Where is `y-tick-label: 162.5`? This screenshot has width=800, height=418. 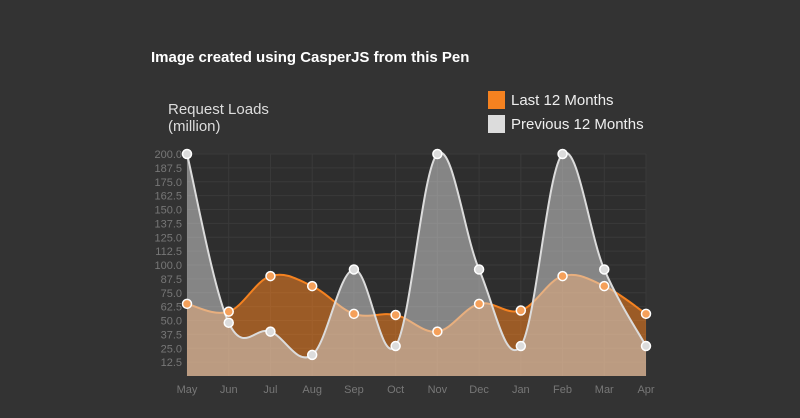 y-tick-label: 162.5 is located at coordinates (168, 197).